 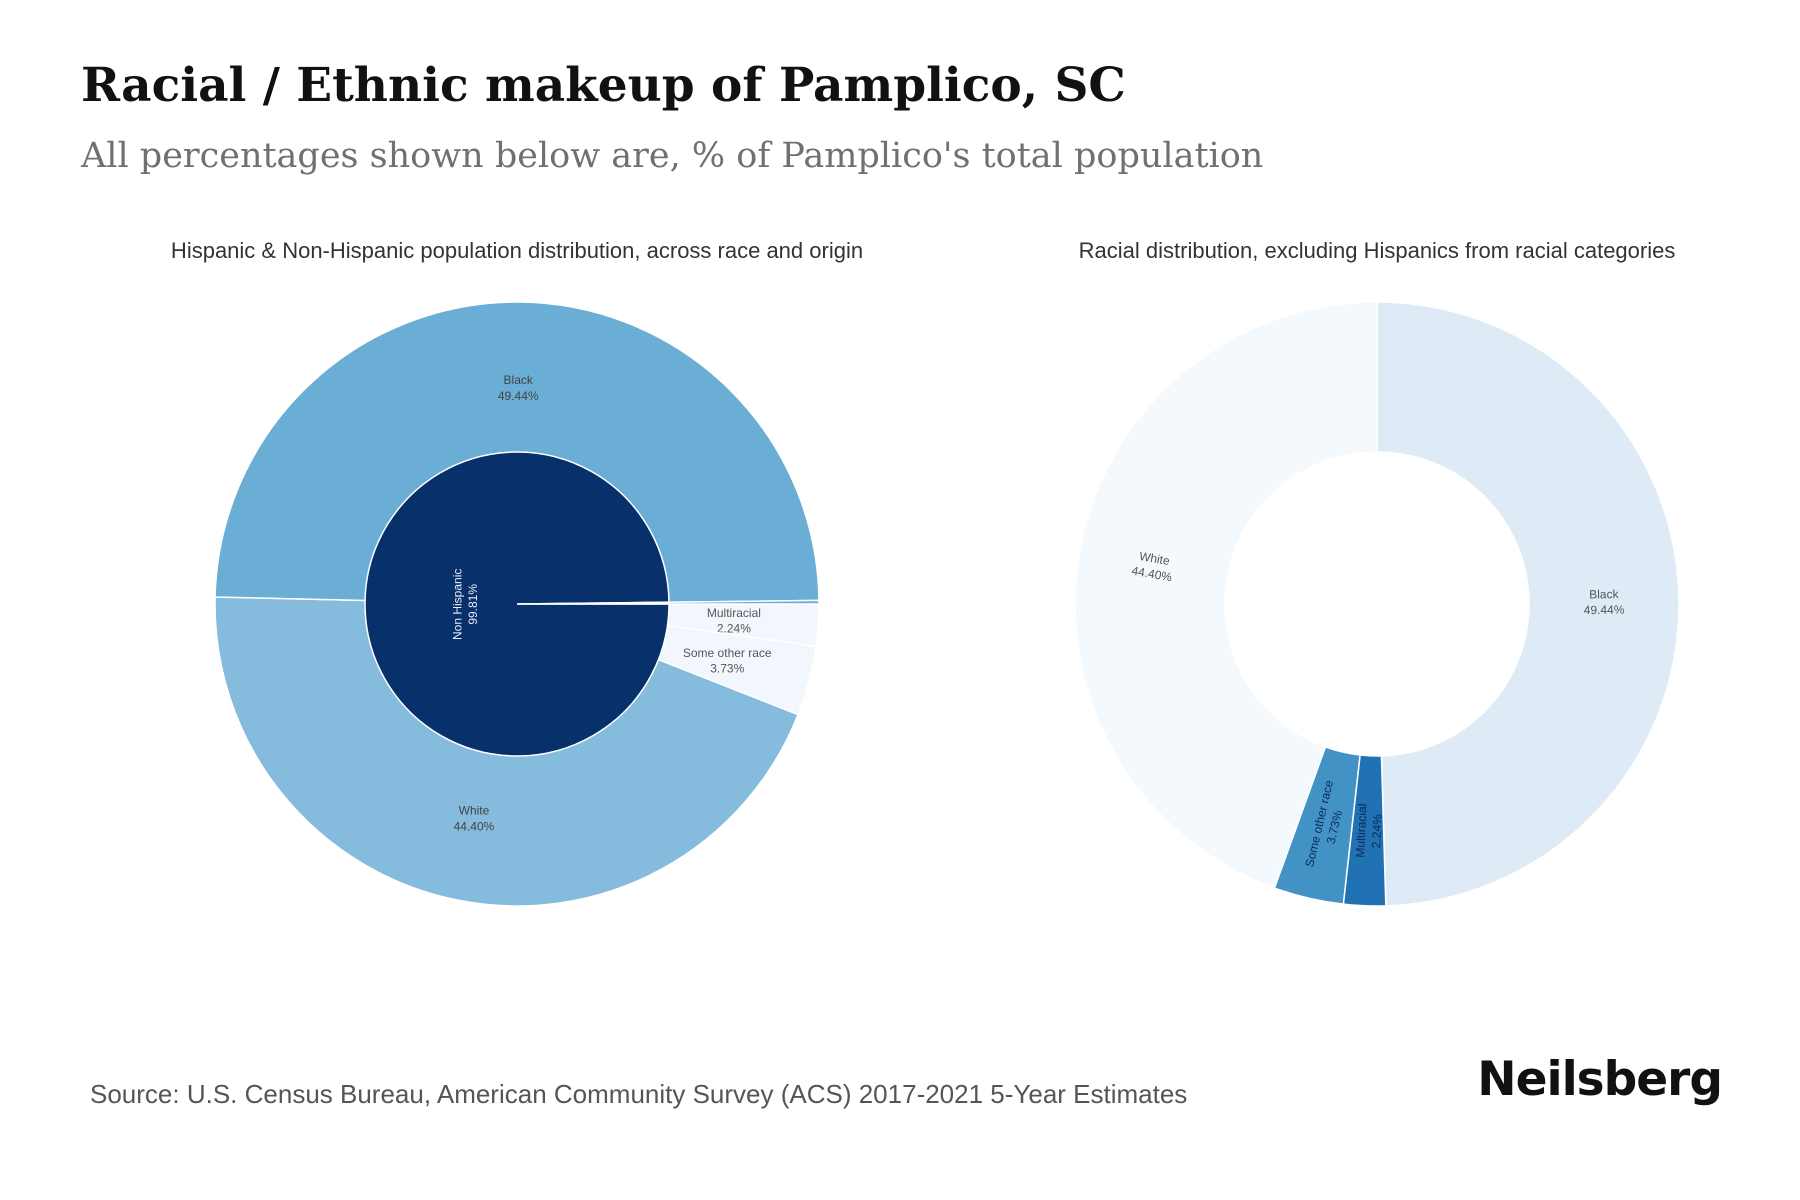 What do you see at coordinates (1600, 1079) in the screenshot?
I see `brand-logo: Neilsberg` at bounding box center [1600, 1079].